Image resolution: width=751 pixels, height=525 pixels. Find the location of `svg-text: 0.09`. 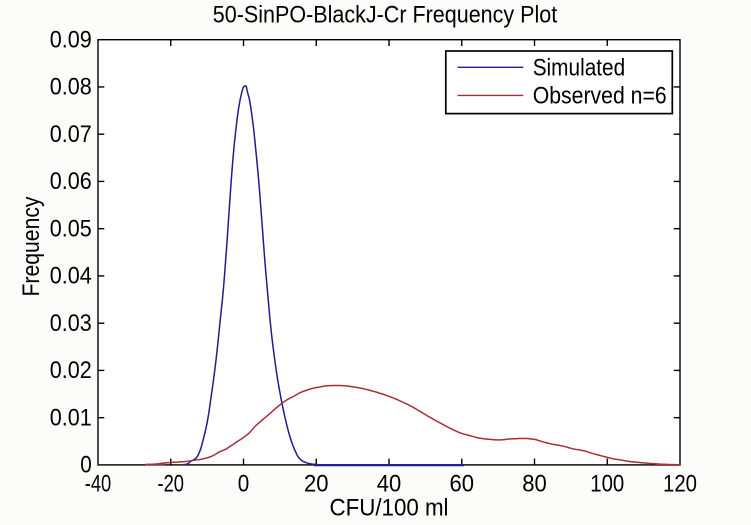

svg-text: 0.09 is located at coordinates (71, 39).